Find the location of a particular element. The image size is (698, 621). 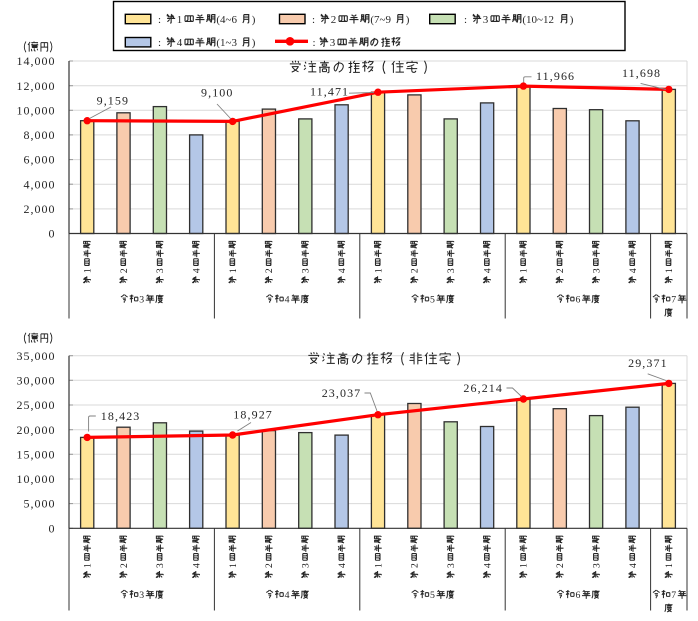

svg-text: 25,000 is located at coordinates (36, 405).